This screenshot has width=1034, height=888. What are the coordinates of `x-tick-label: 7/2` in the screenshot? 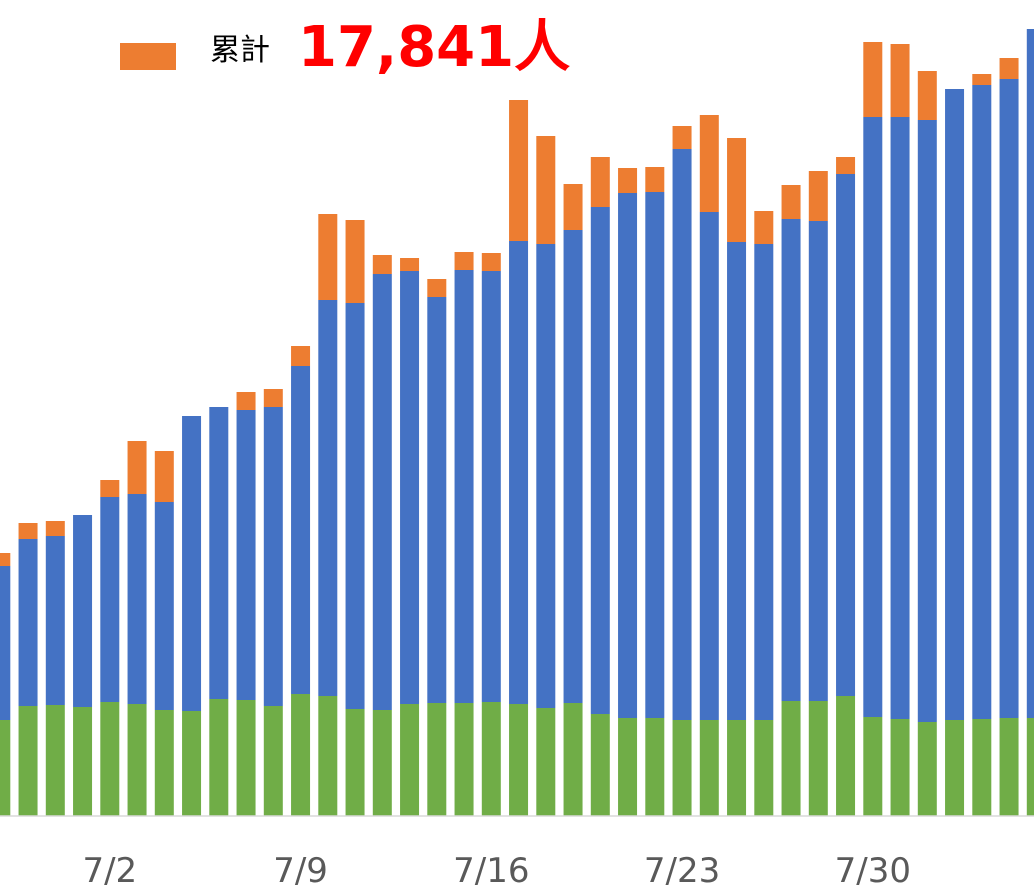 It's located at (109, 869).